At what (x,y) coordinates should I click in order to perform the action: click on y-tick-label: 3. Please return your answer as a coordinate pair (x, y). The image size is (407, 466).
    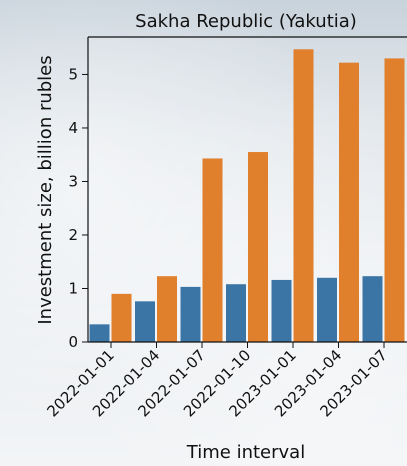
    Looking at the image, I should click on (73, 181).